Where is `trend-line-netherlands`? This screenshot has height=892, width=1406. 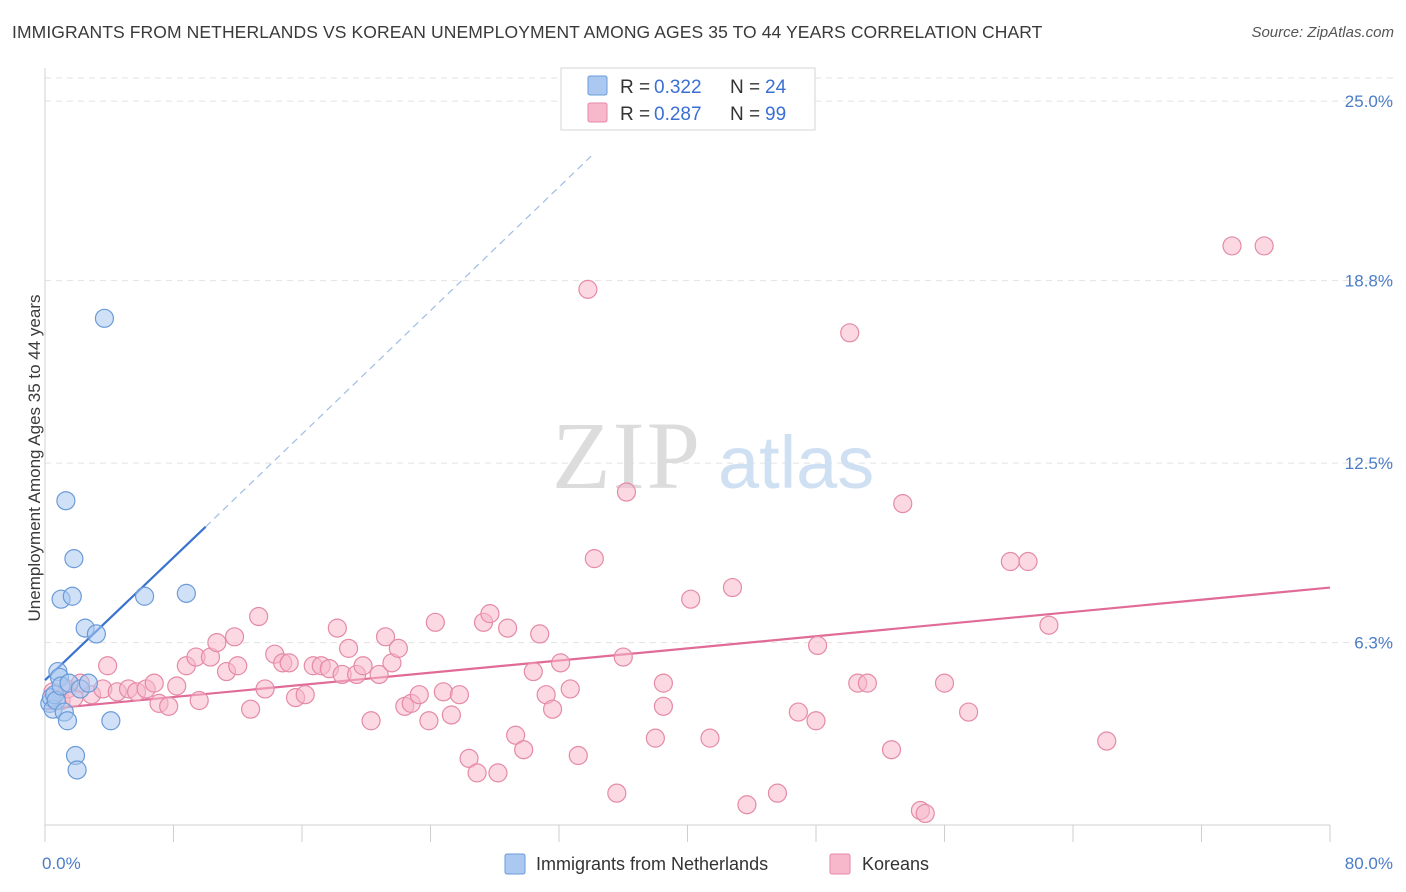
trend-line-netherlands is located at coordinates (125, 603).